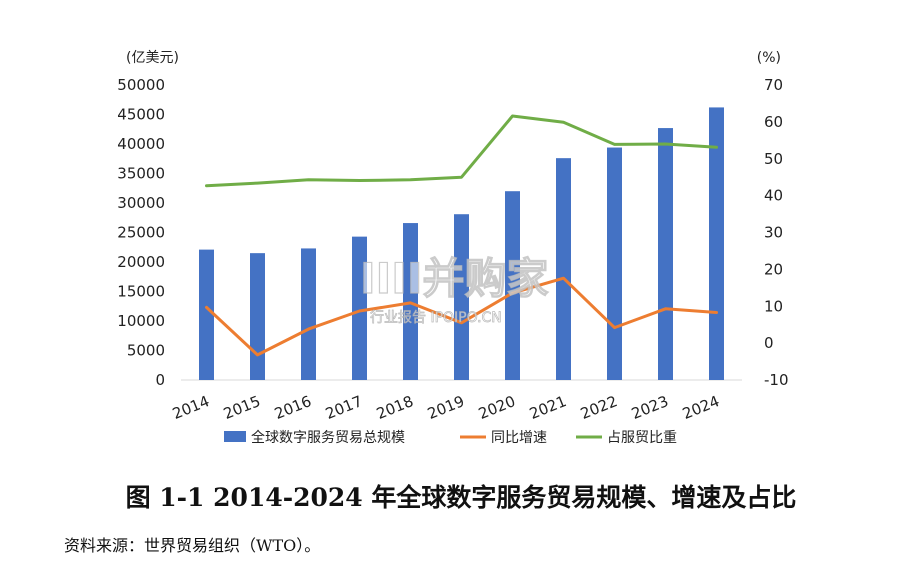  I want to click on right-axis: 70 60 50 40 30 20 10 0 -10, so click(776, 232).